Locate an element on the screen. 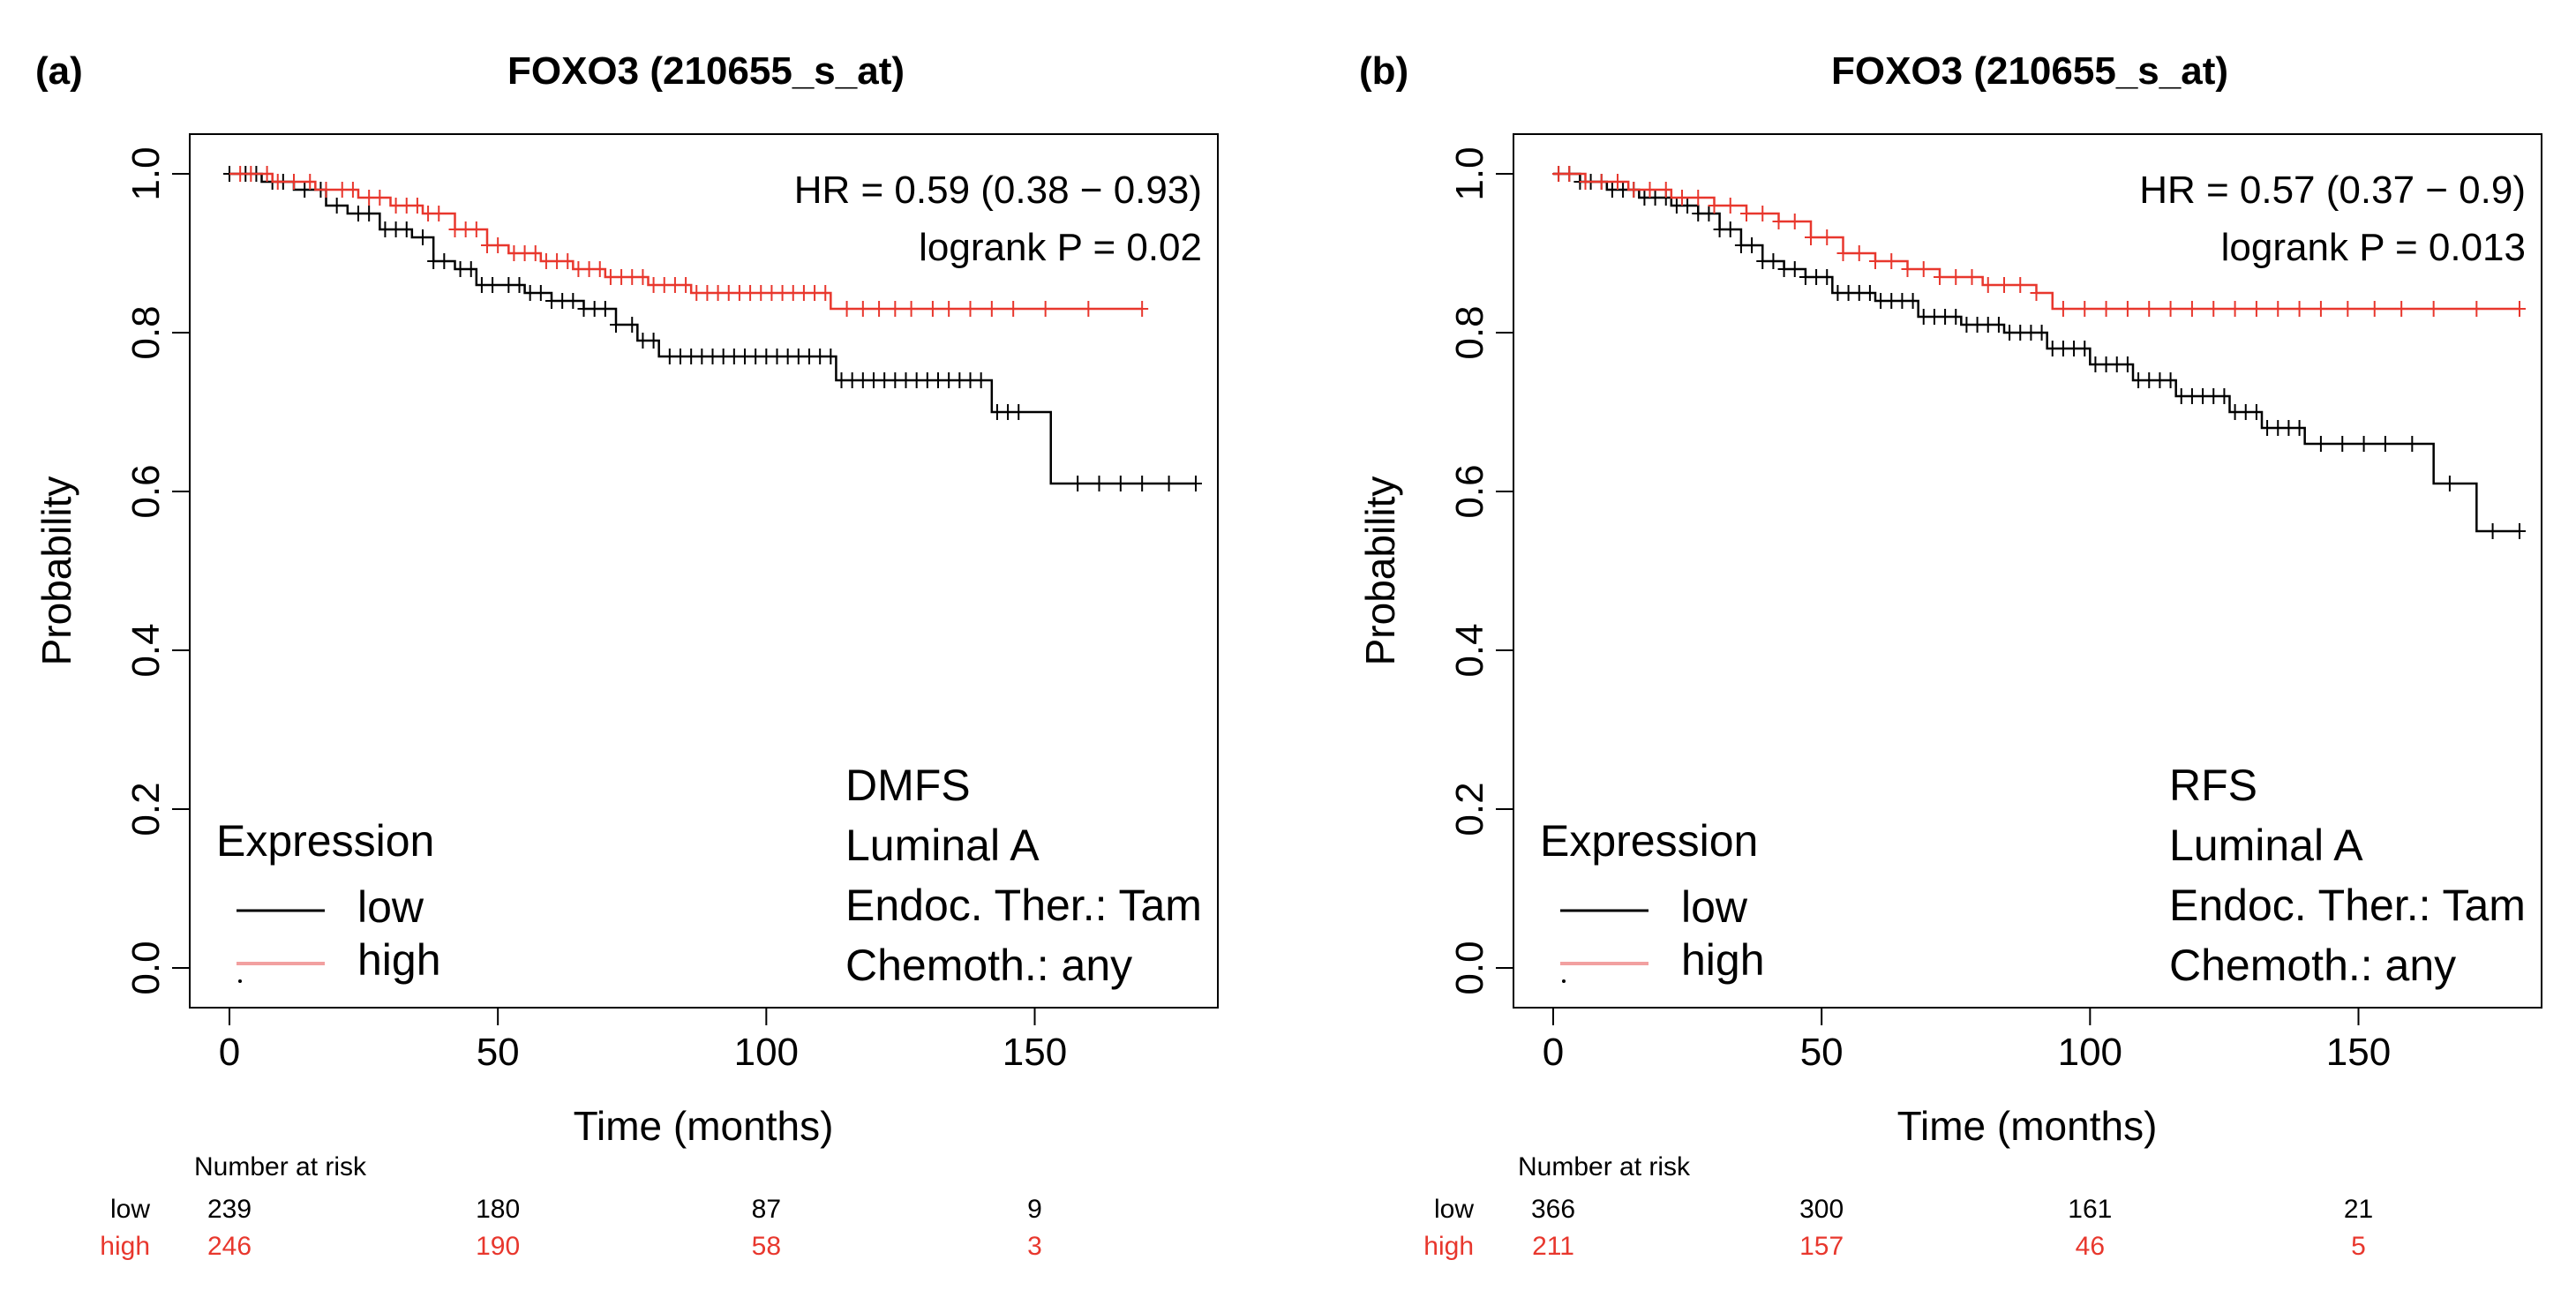 The image size is (2576, 1290). risk-value-high: 246 is located at coordinates (229, 1246).